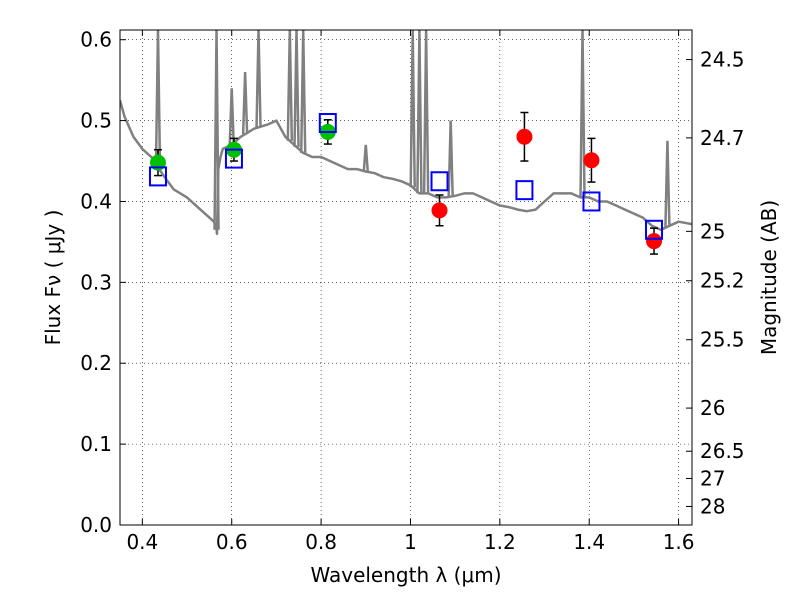  Describe the element at coordinates (53, 278) in the screenshot. I see `y-axis-label: Flux Fν ( μJy )` at that location.